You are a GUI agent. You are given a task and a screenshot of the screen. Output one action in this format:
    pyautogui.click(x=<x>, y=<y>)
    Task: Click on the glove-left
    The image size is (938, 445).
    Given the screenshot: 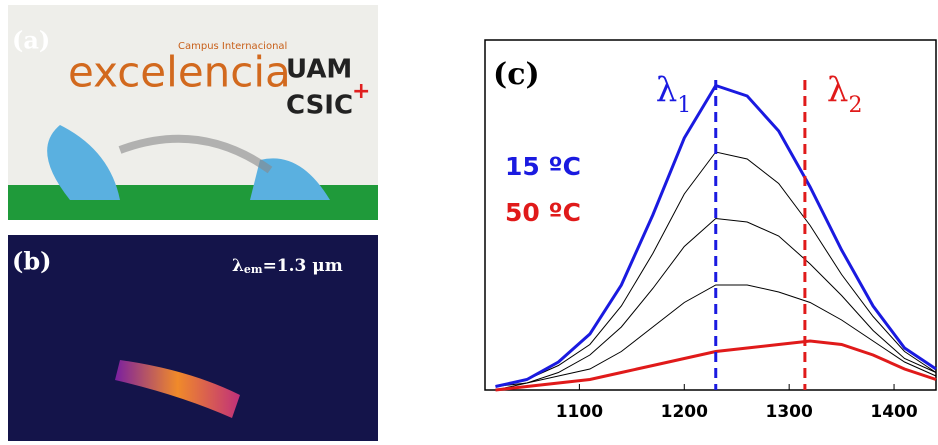 What is the action you would take?
    pyautogui.click(x=84, y=162)
    